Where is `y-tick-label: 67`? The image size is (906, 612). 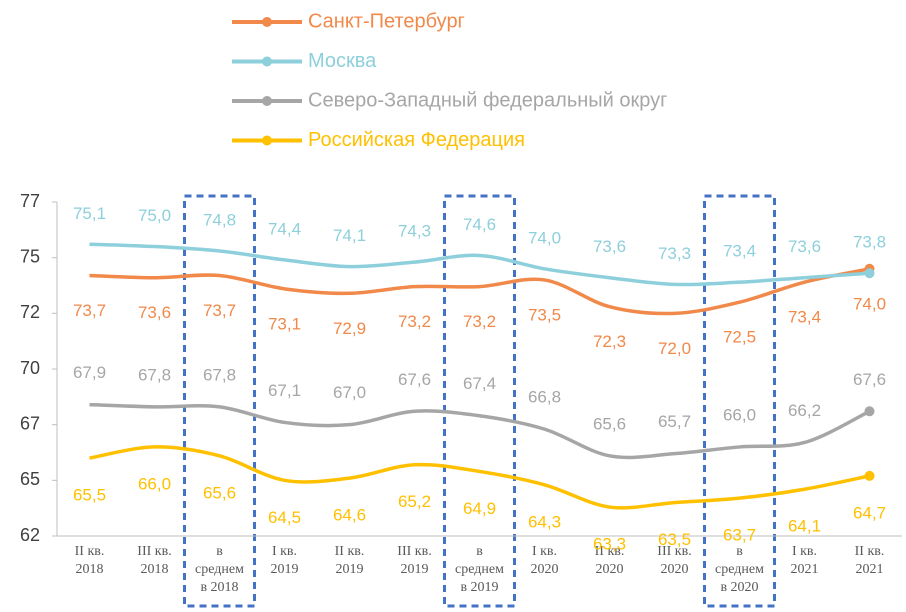 y-tick-label: 67 is located at coordinates (30, 423).